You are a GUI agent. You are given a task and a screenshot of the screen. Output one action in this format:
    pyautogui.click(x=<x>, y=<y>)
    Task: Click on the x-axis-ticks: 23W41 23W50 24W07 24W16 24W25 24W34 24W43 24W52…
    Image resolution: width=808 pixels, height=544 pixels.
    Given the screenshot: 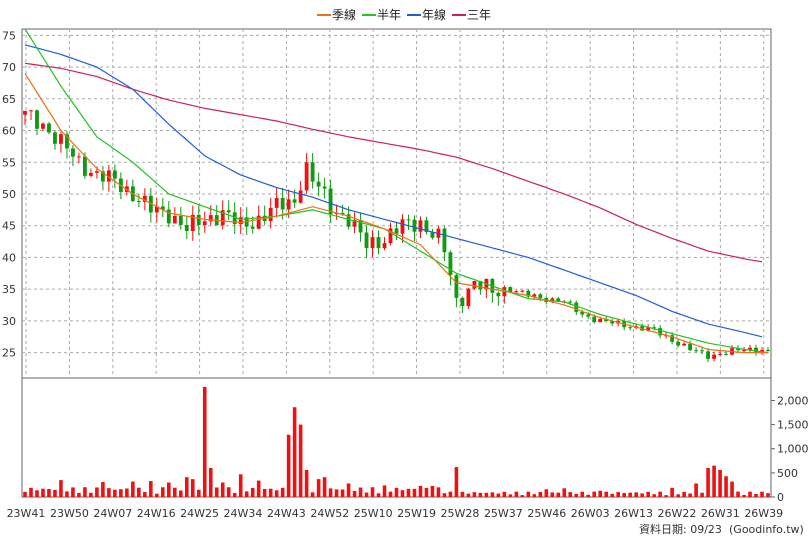 What is the action you would take?
    pyautogui.click(x=395, y=513)
    